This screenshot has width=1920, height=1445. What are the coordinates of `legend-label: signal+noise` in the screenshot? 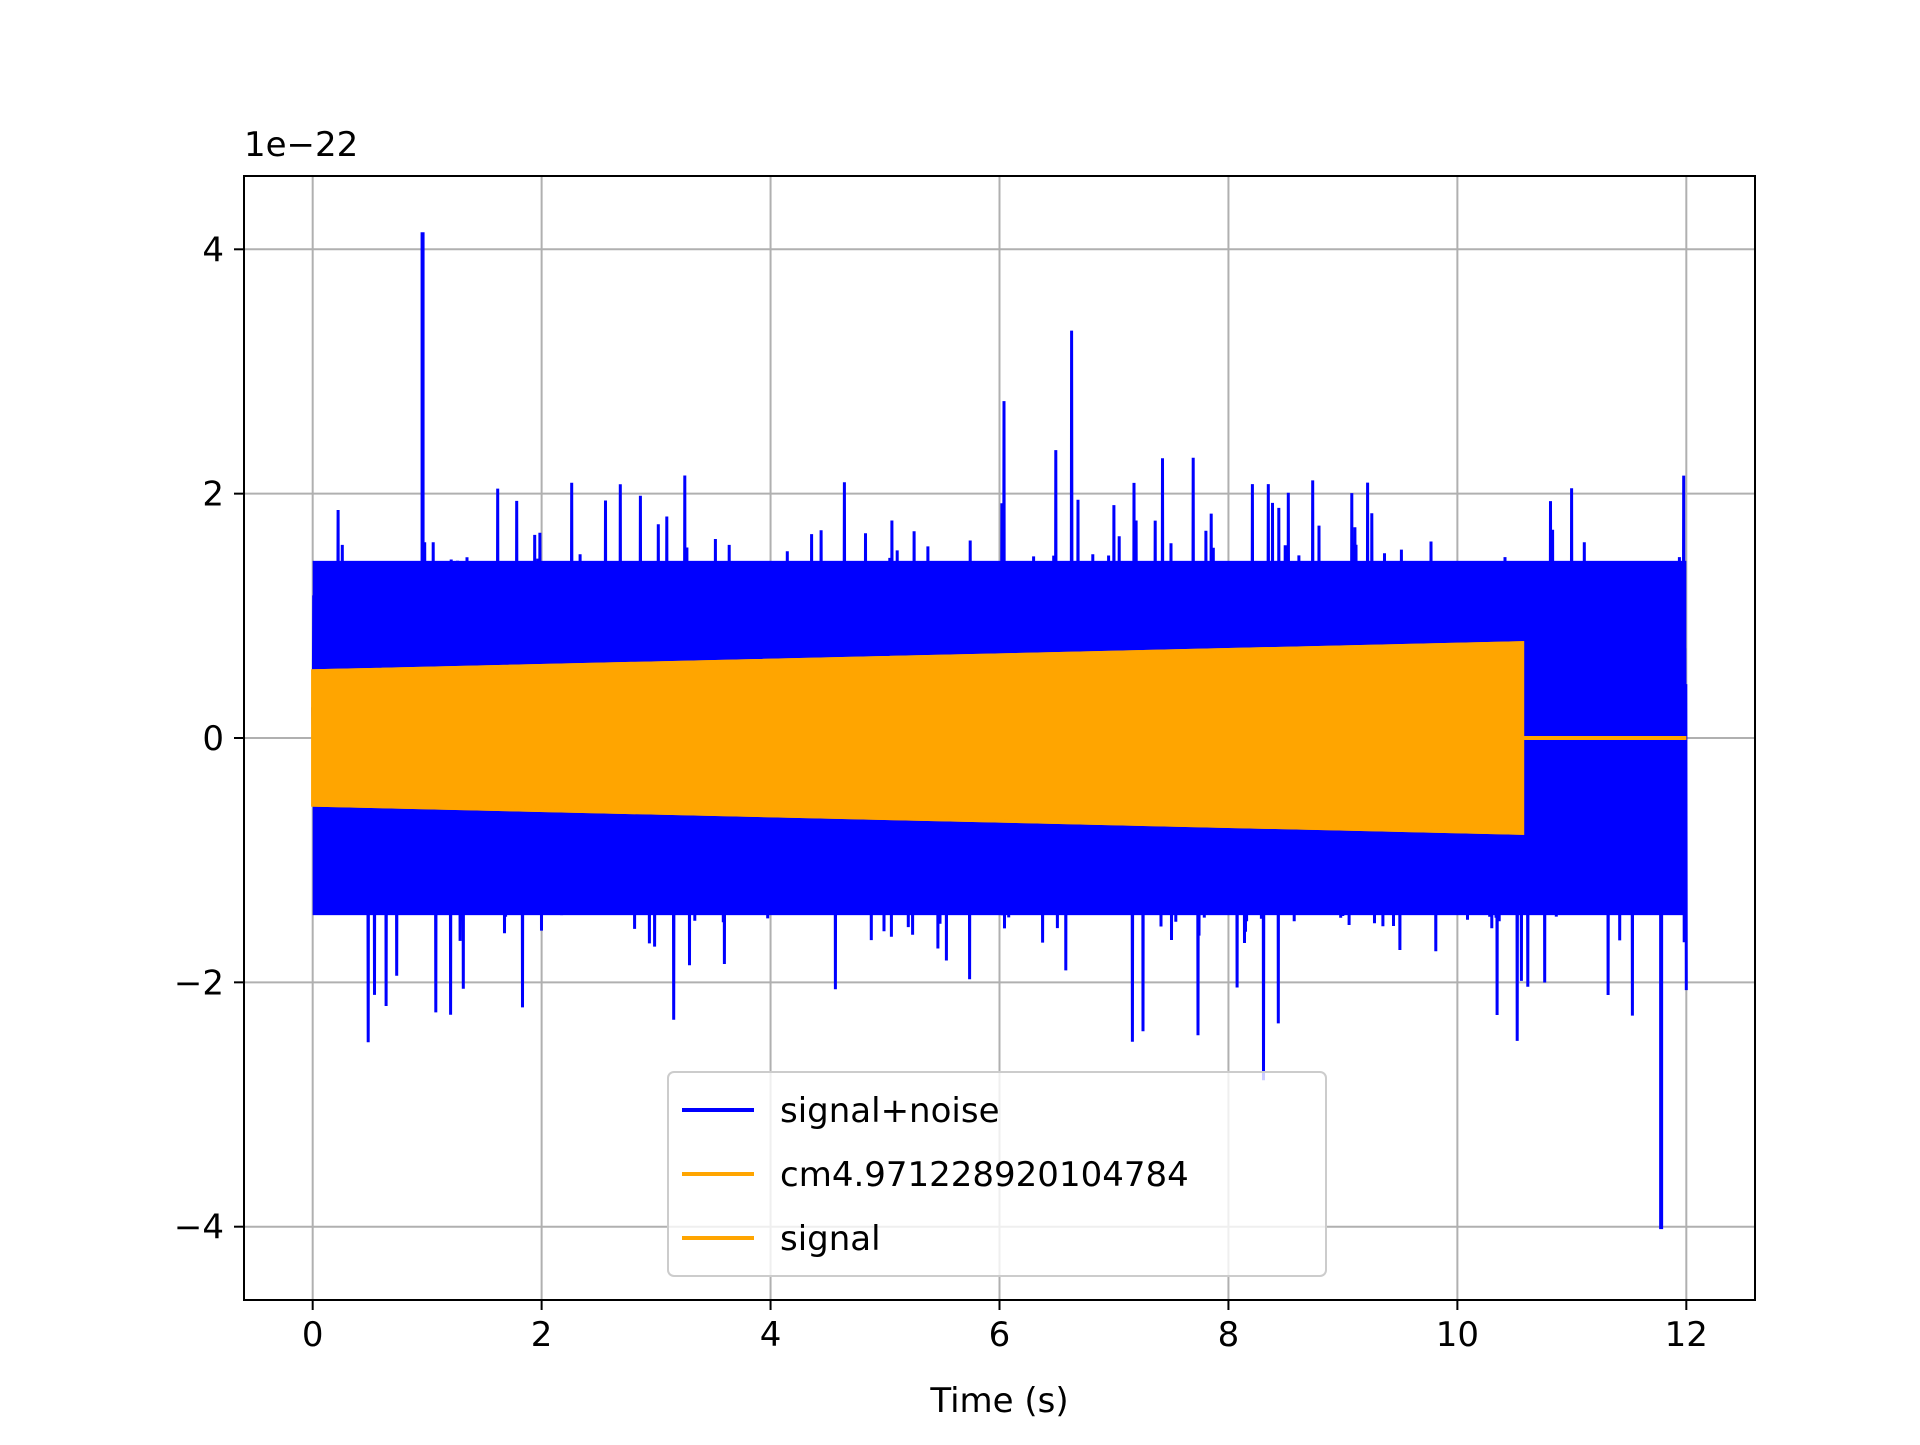 It's located at (890, 1111).